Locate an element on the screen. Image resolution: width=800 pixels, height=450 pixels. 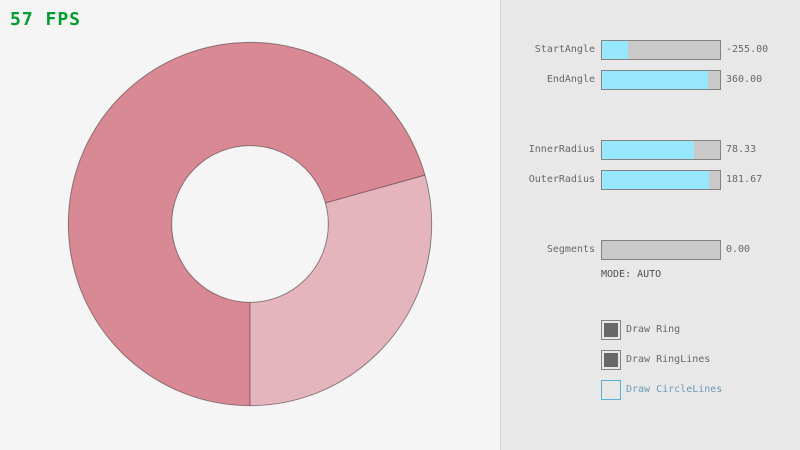
start-angle-value: -255.00 is located at coordinates (747, 49).